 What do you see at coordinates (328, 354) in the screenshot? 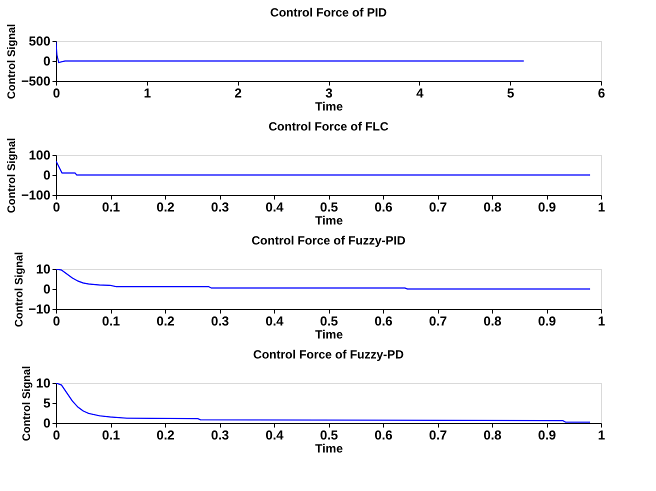
I see `chart-title: Control Force of Fuzzy-PD` at bounding box center [328, 354].